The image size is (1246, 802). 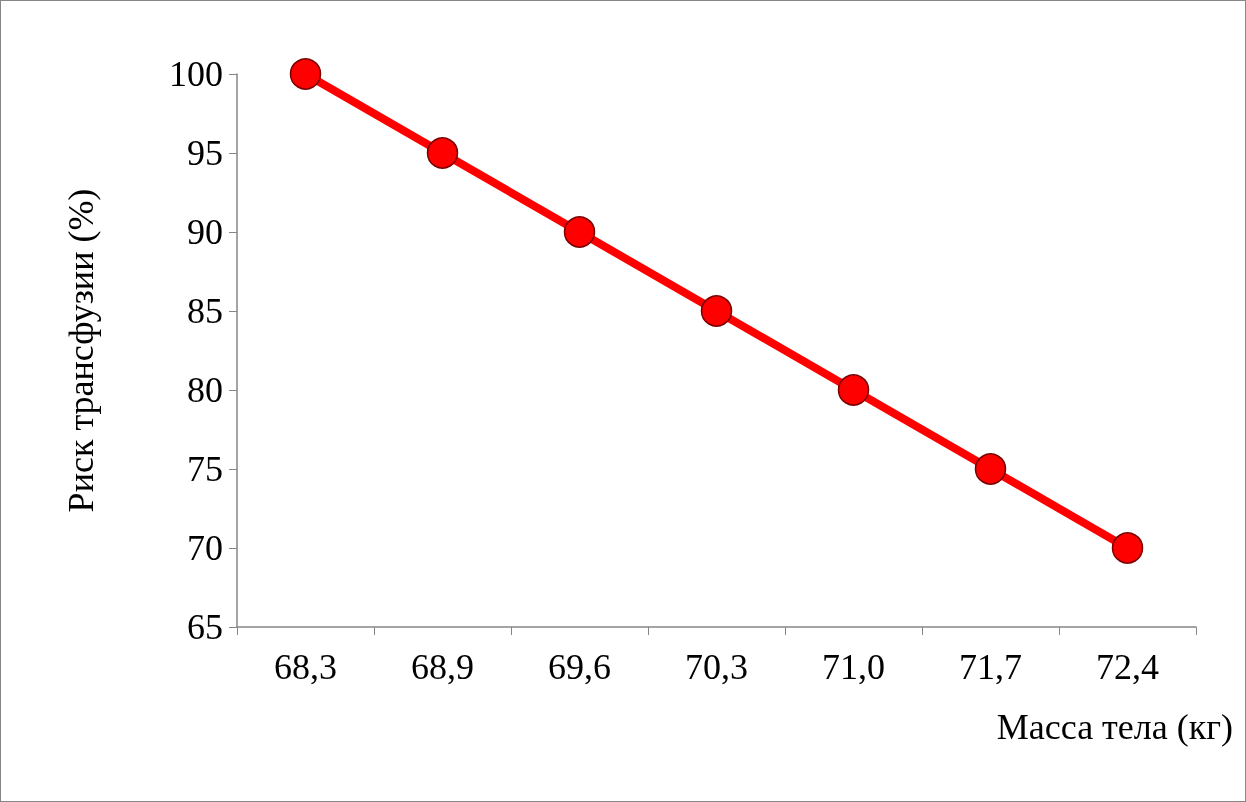 What do you see at coordinates (853, 667) in the screenshot?
I see `x-tick-label: 71,0` at bounding box center [853, 667].